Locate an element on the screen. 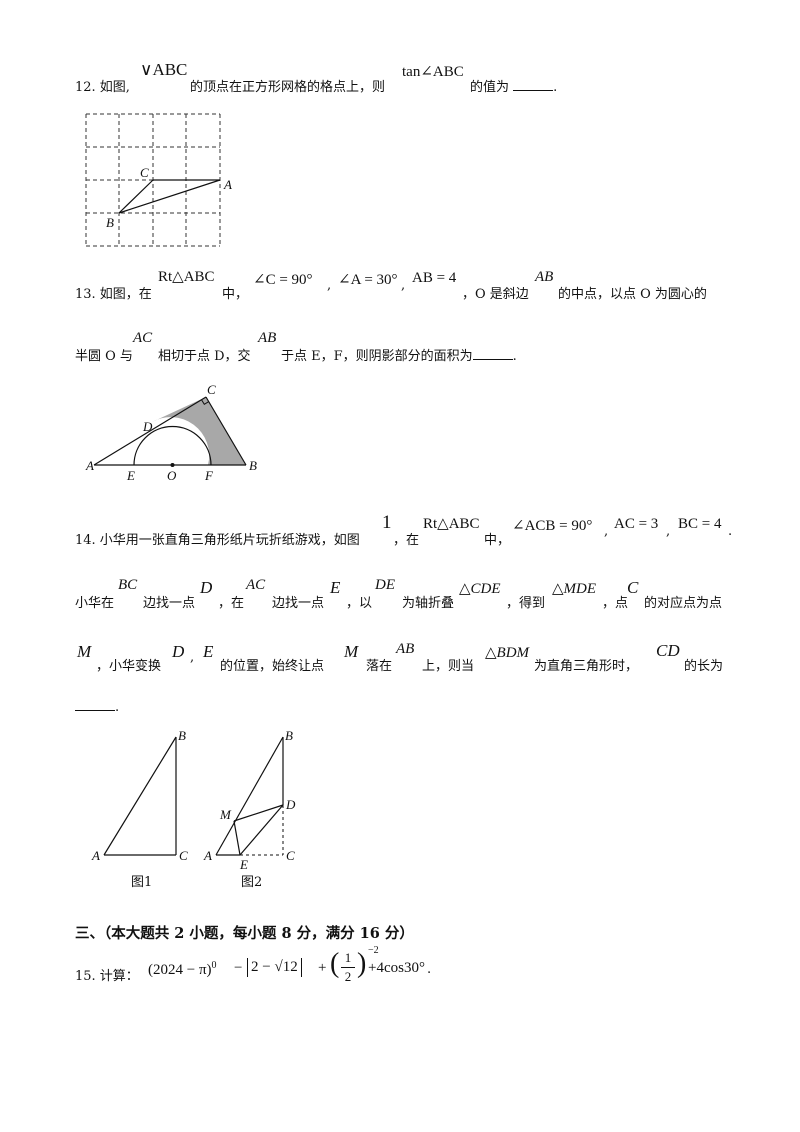 This screenshot has height=1132, width=800. q13-line2-c: 于点 E，F，则阴影部分的面积为. is located at coordinates (399, 355).